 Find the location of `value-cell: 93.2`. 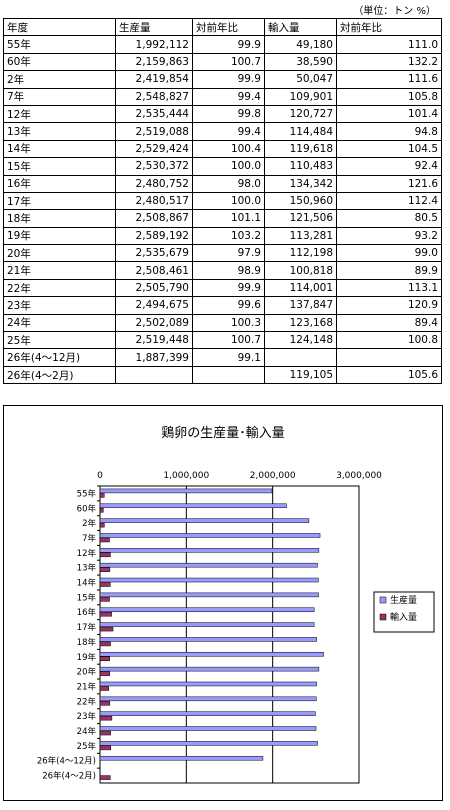

value-cell: 93.2 is located at coordinates (389, 236).